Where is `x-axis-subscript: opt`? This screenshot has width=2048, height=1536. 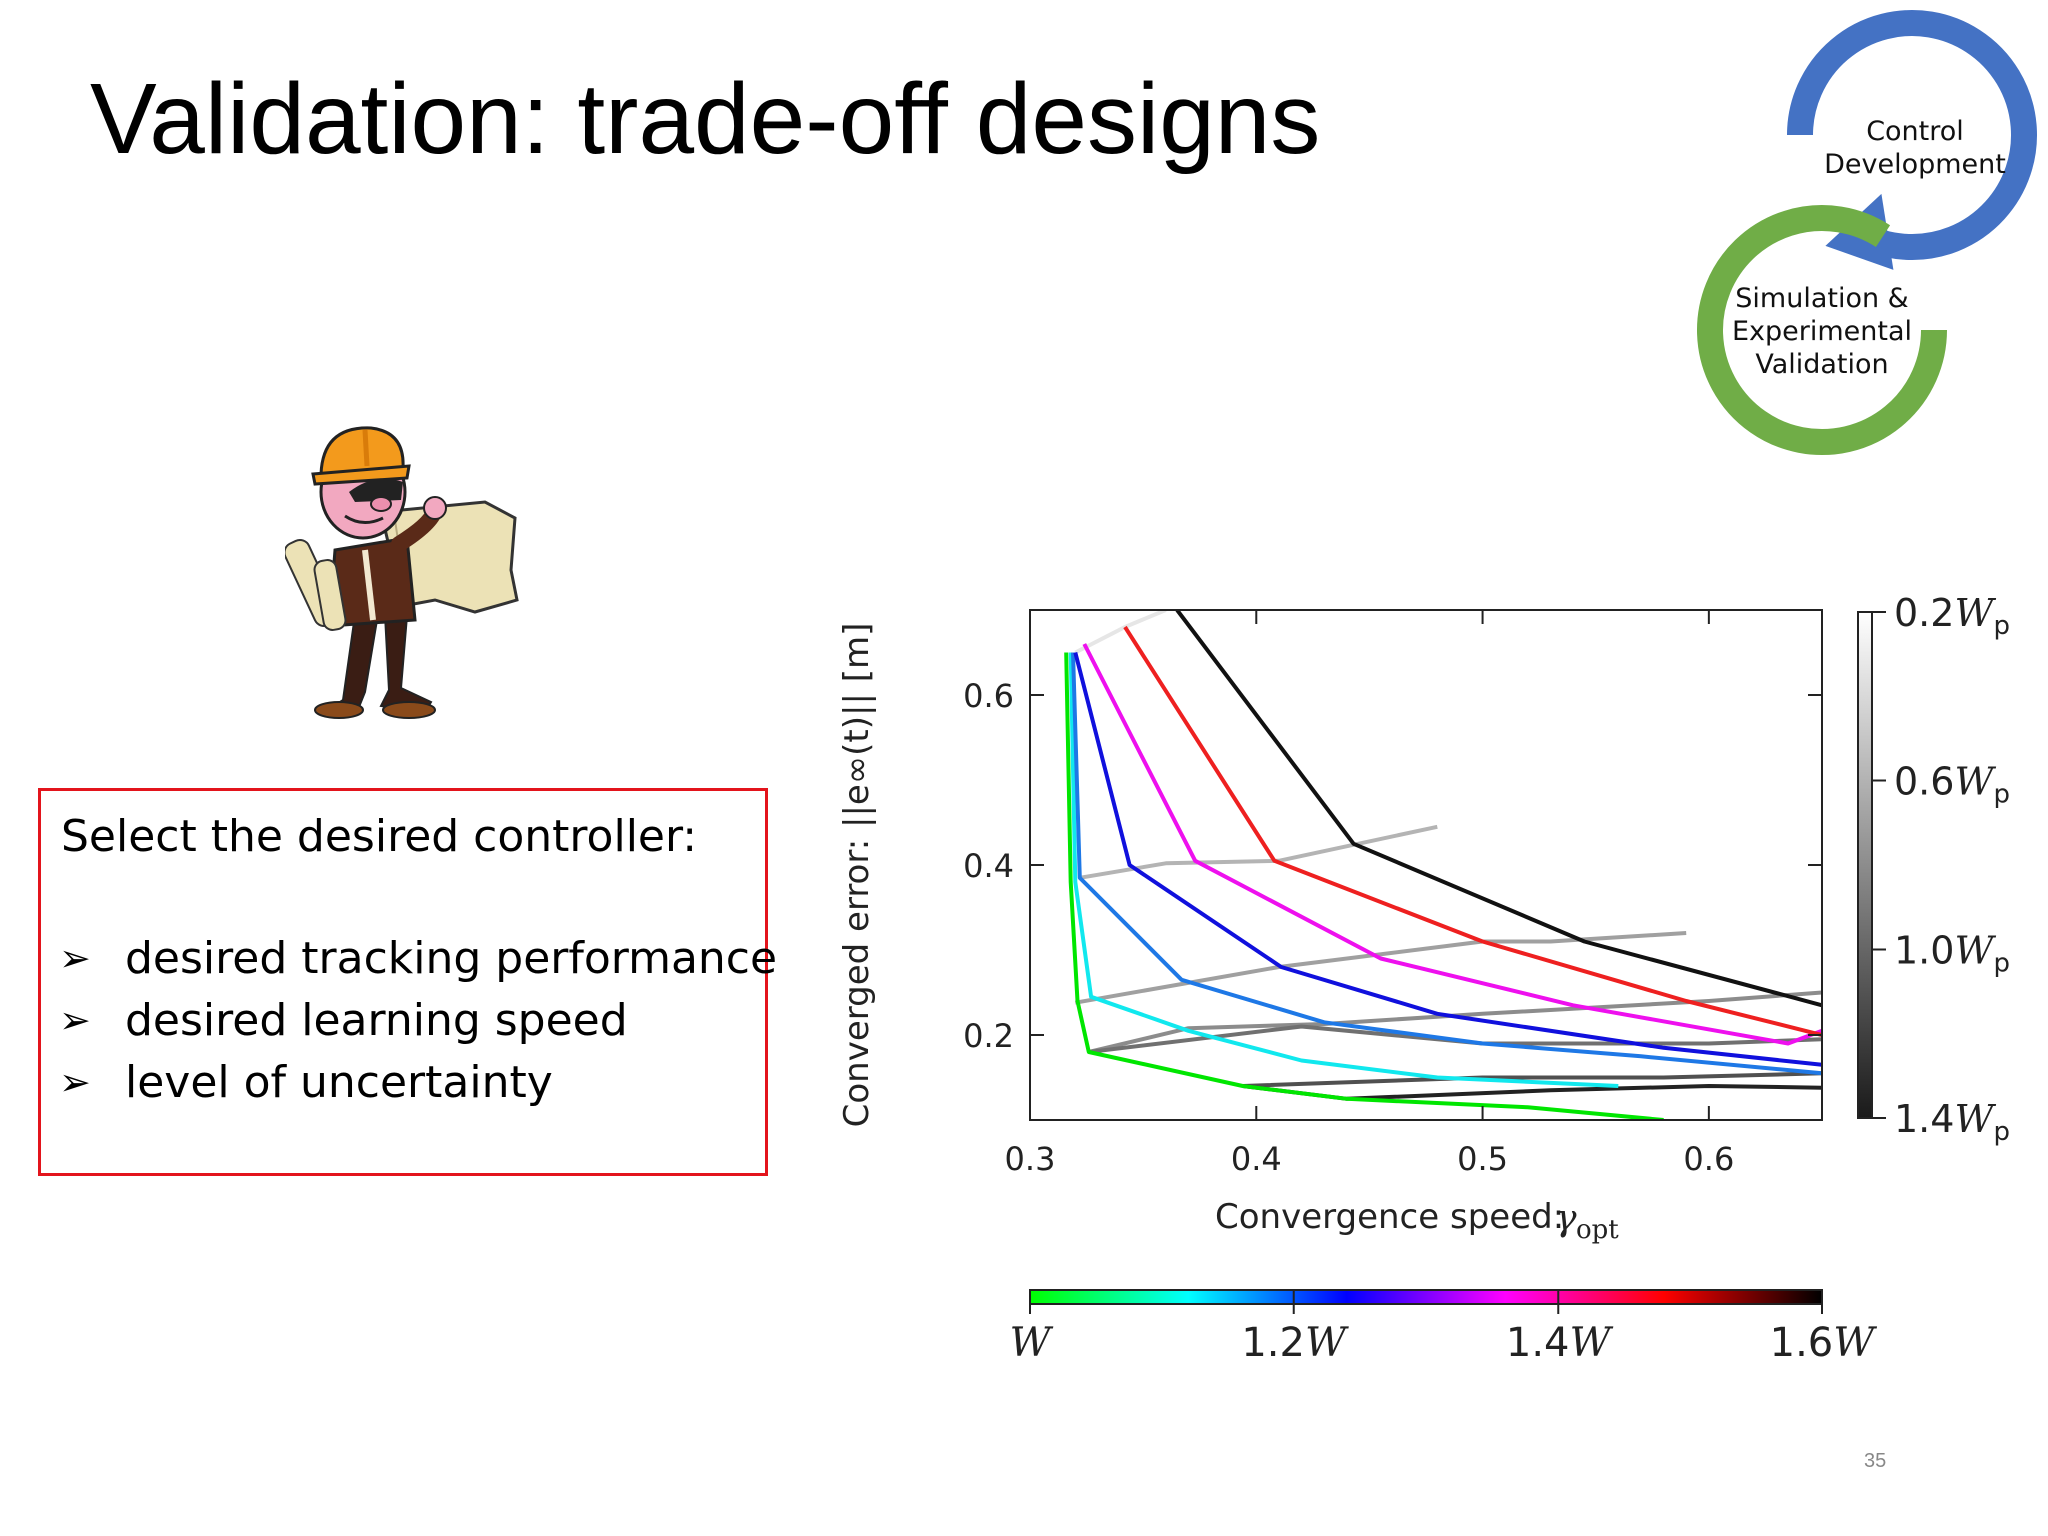 x-axis-subscript: opt is located at coordinates (1597, 1230).